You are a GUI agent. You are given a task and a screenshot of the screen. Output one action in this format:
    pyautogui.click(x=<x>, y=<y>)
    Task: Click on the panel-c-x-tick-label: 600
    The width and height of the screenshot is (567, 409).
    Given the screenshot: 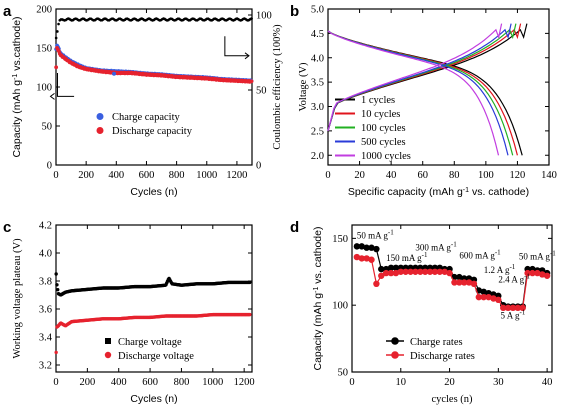 What is the action you would take?
    pyautogui.click(x=150, y=382)
    